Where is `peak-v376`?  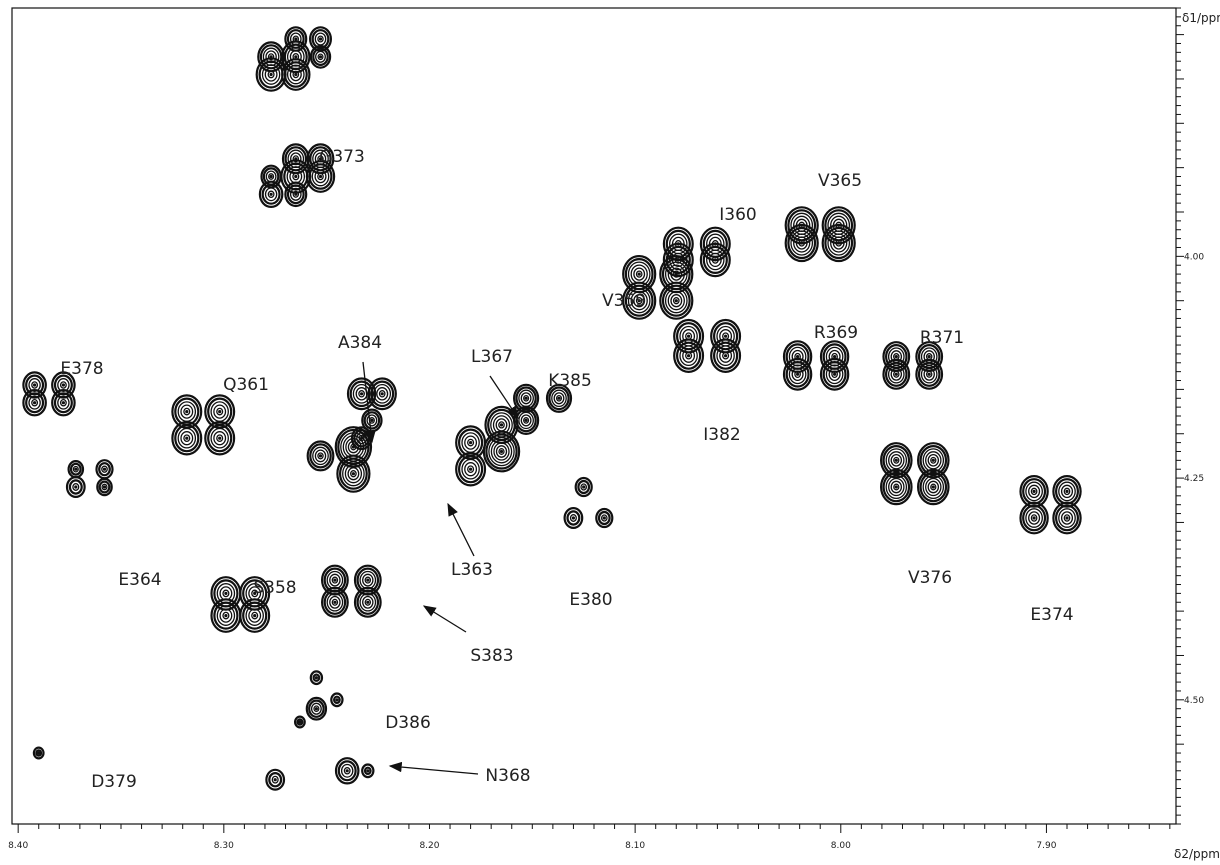
peak-v376 is located at coordinates (914, 474).